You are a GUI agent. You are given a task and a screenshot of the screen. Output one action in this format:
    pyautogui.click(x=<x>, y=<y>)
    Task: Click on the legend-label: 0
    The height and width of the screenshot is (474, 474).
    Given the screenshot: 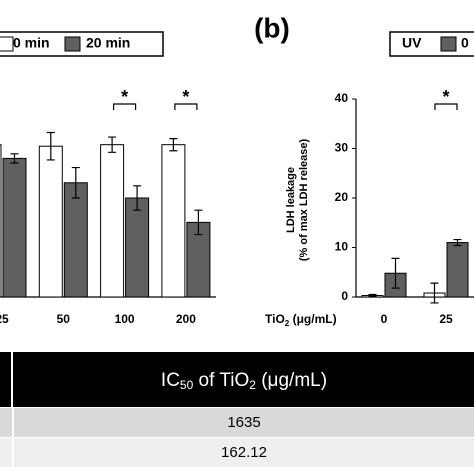 What is the action you would take?
    pyautogui.click(x=465, y=43)
    